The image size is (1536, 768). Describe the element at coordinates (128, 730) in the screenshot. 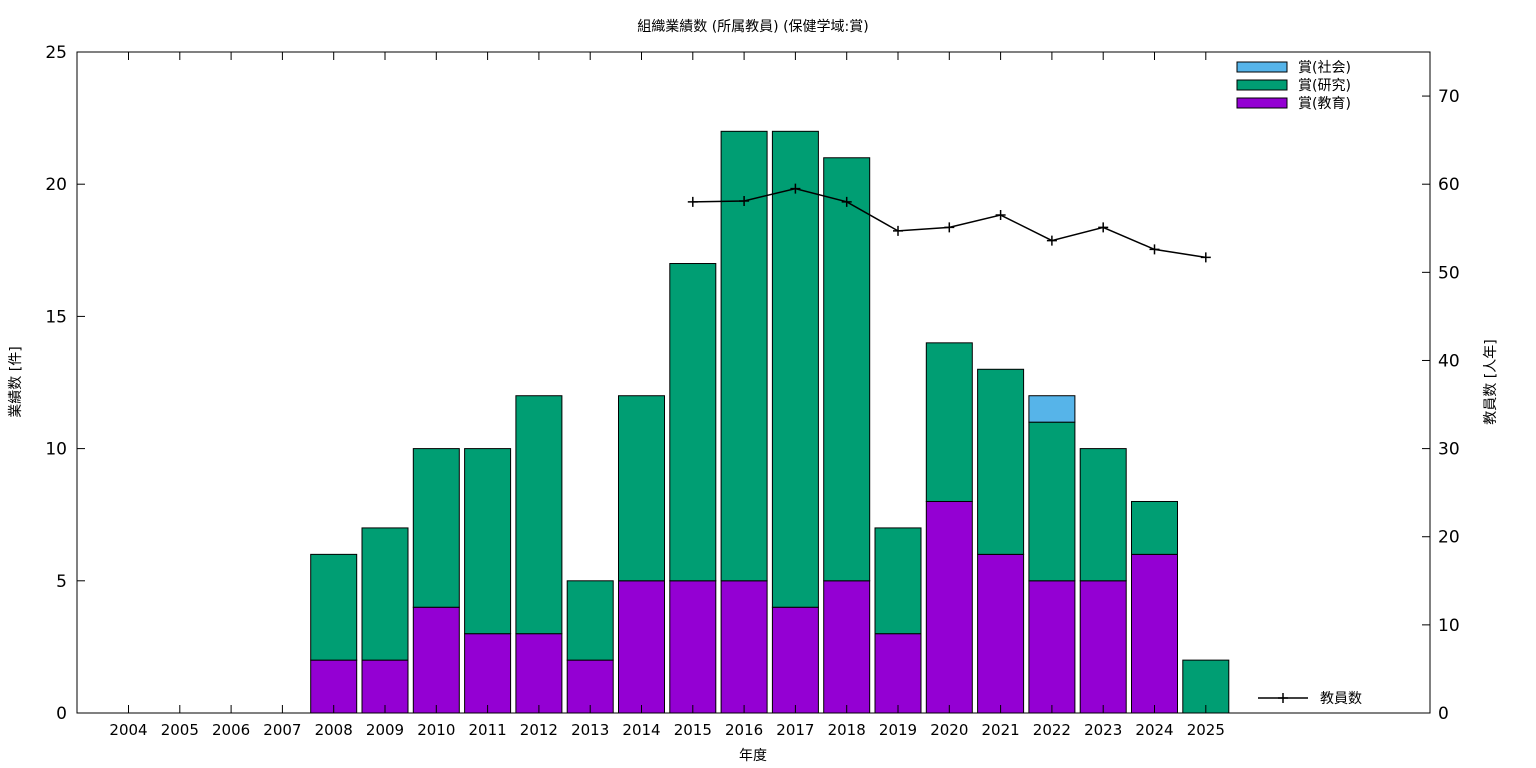

I see `x-tick-label: 2004` at that location.